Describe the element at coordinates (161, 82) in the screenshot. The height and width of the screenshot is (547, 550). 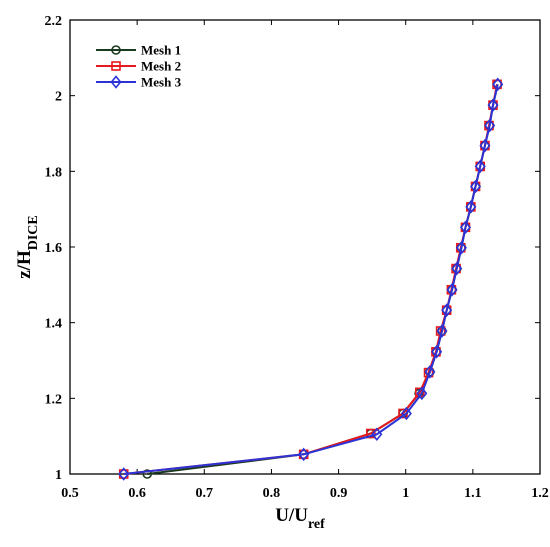
I see `legend-label-mesh-3: Mesh 3` at that location.